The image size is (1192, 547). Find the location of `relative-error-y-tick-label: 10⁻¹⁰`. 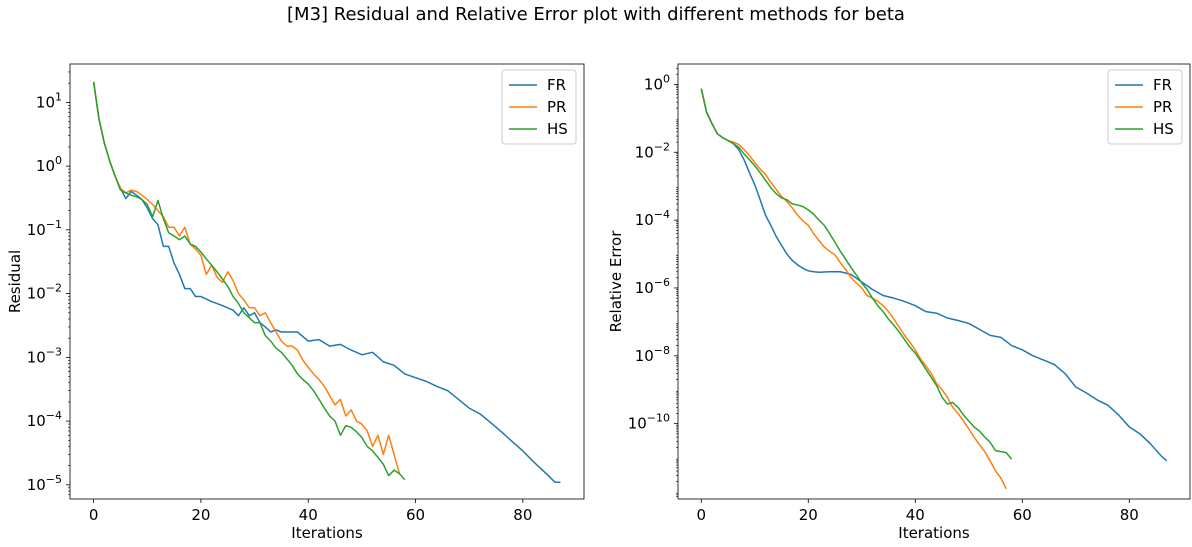

relative-error-y-tick-label: 10⁻¹⁰ is located at coordinates (649, 422).